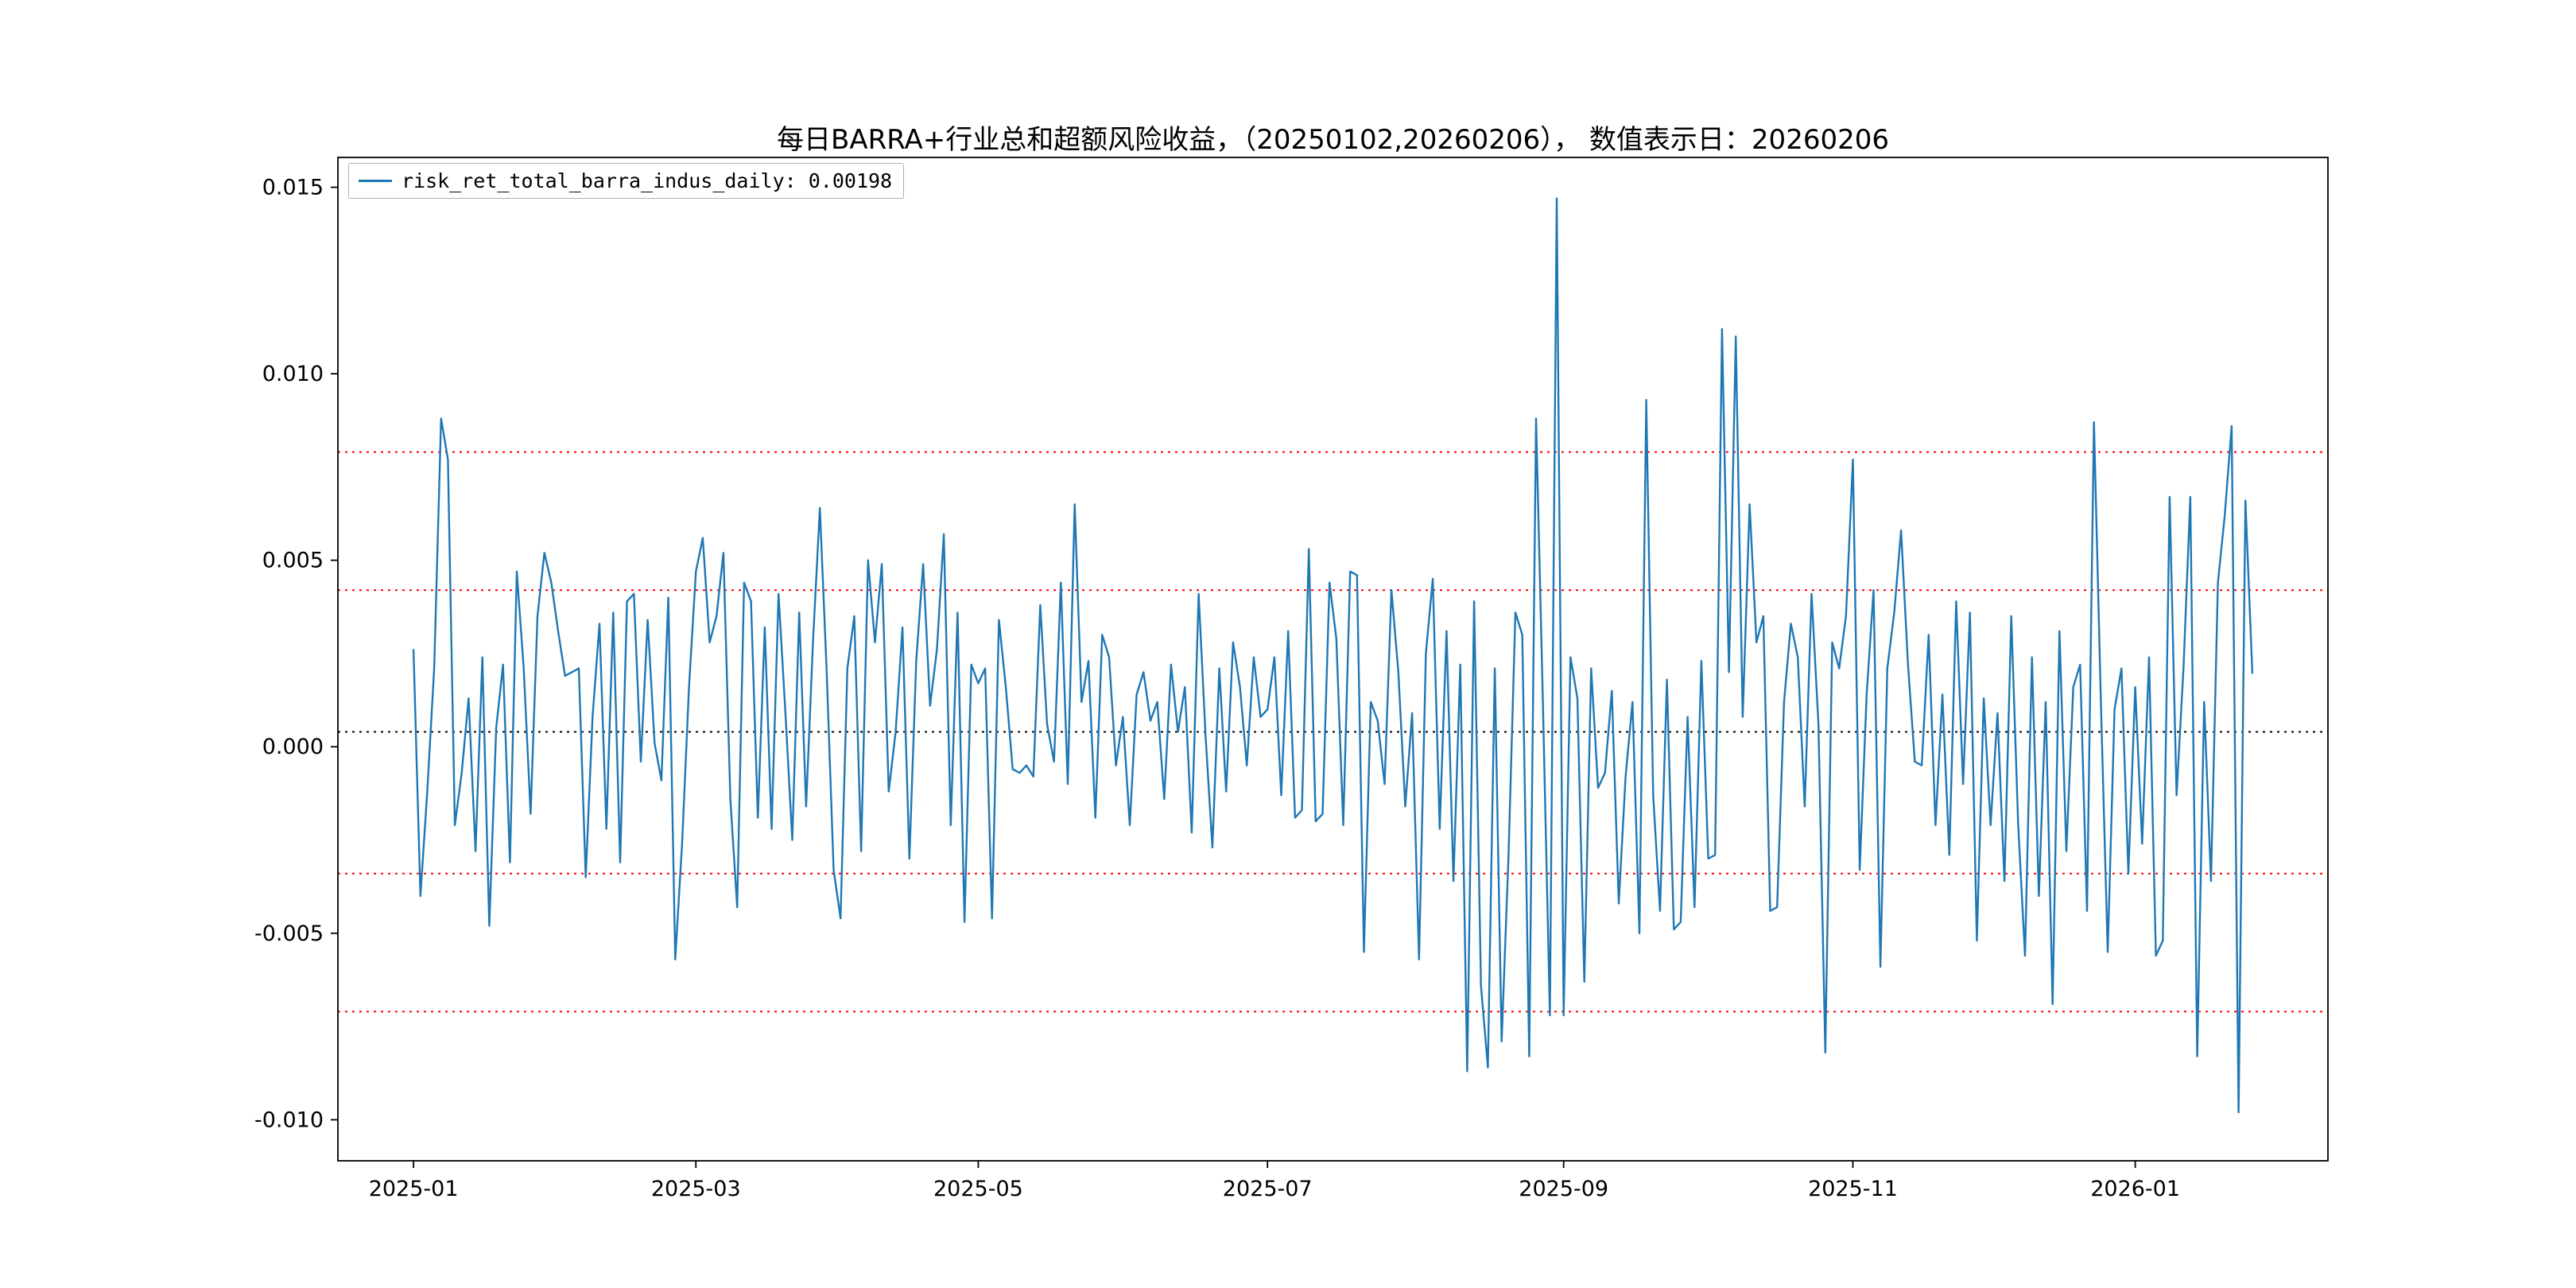 Image resolution: width=2576 pixels, height=1288 pixels. Describe the element at coordinates (293, 188) in the screenshot. I see `y-tick-label: 0.015` at that location.